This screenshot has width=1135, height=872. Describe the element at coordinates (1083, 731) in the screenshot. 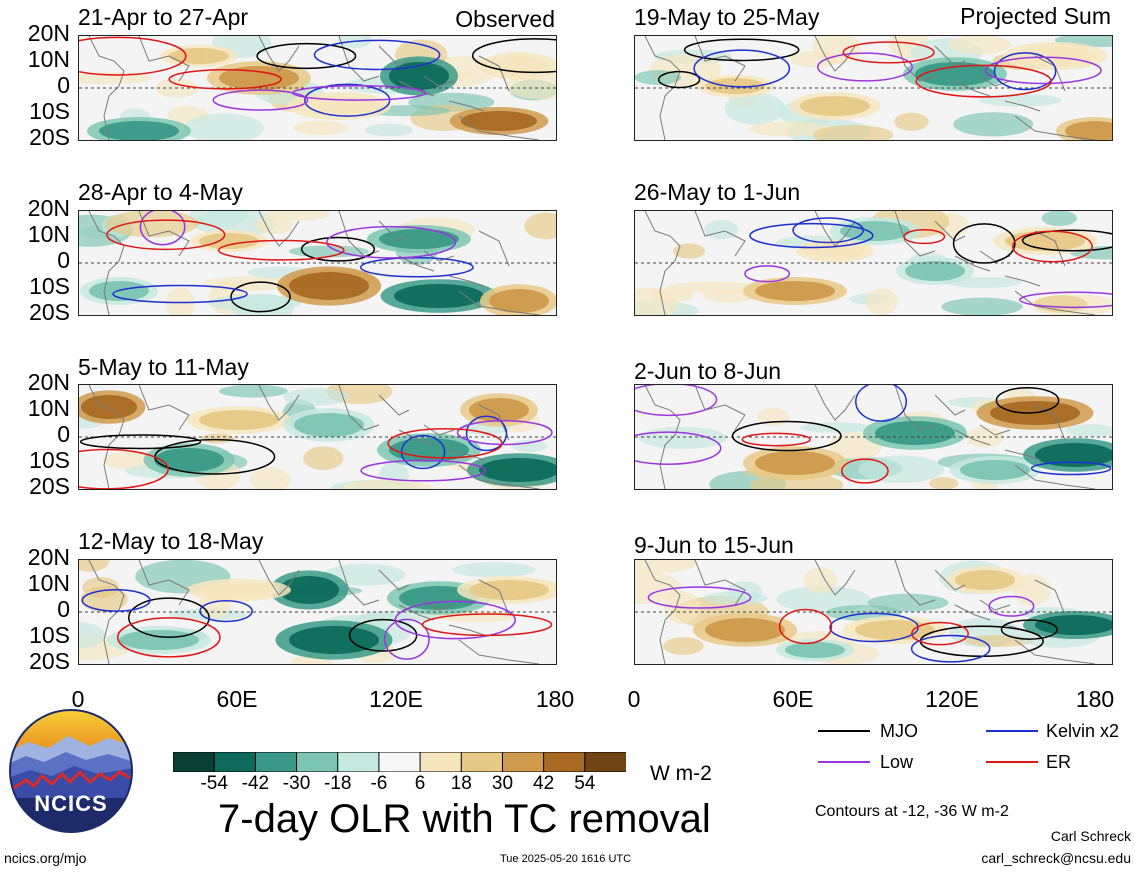

I see `legend-label: Kelvin x2` at that location.